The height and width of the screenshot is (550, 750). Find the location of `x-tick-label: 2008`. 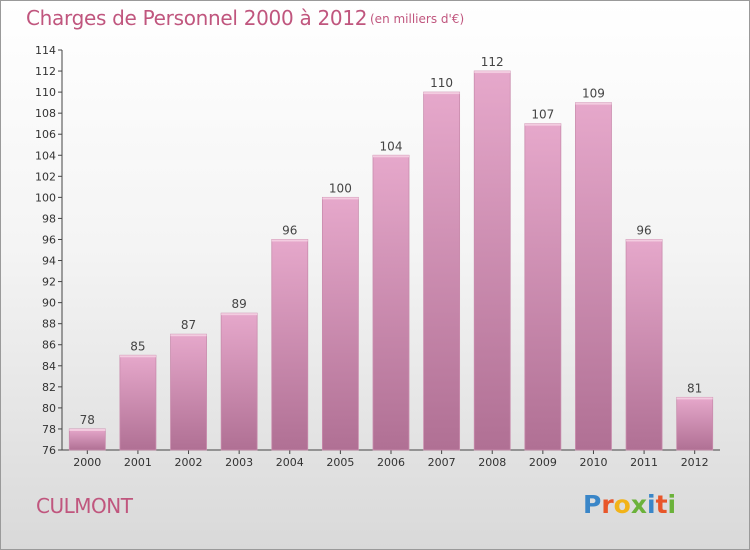

x-tick-label: 2008 is located at coordinates (492, 462).